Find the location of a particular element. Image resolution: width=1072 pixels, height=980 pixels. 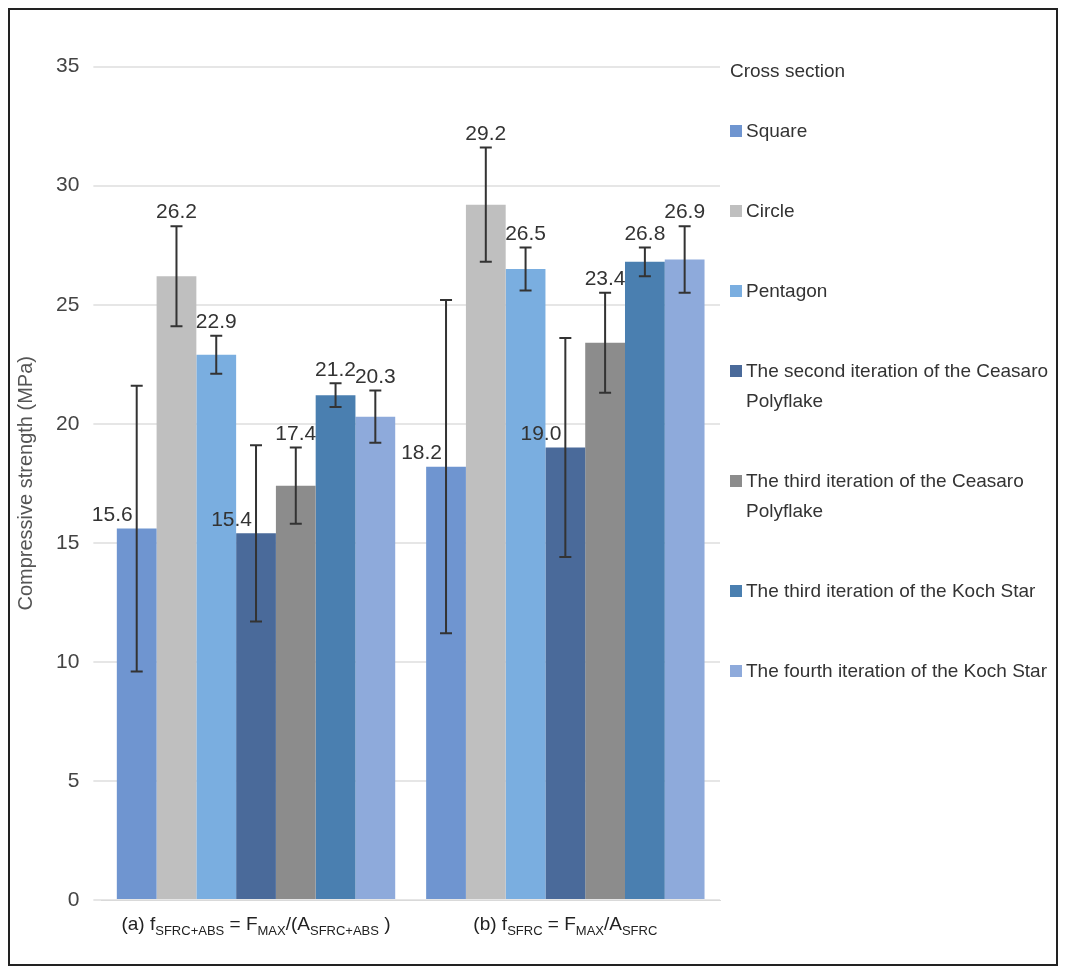

legend-title: Cross section is located at coordinates (788, 71).